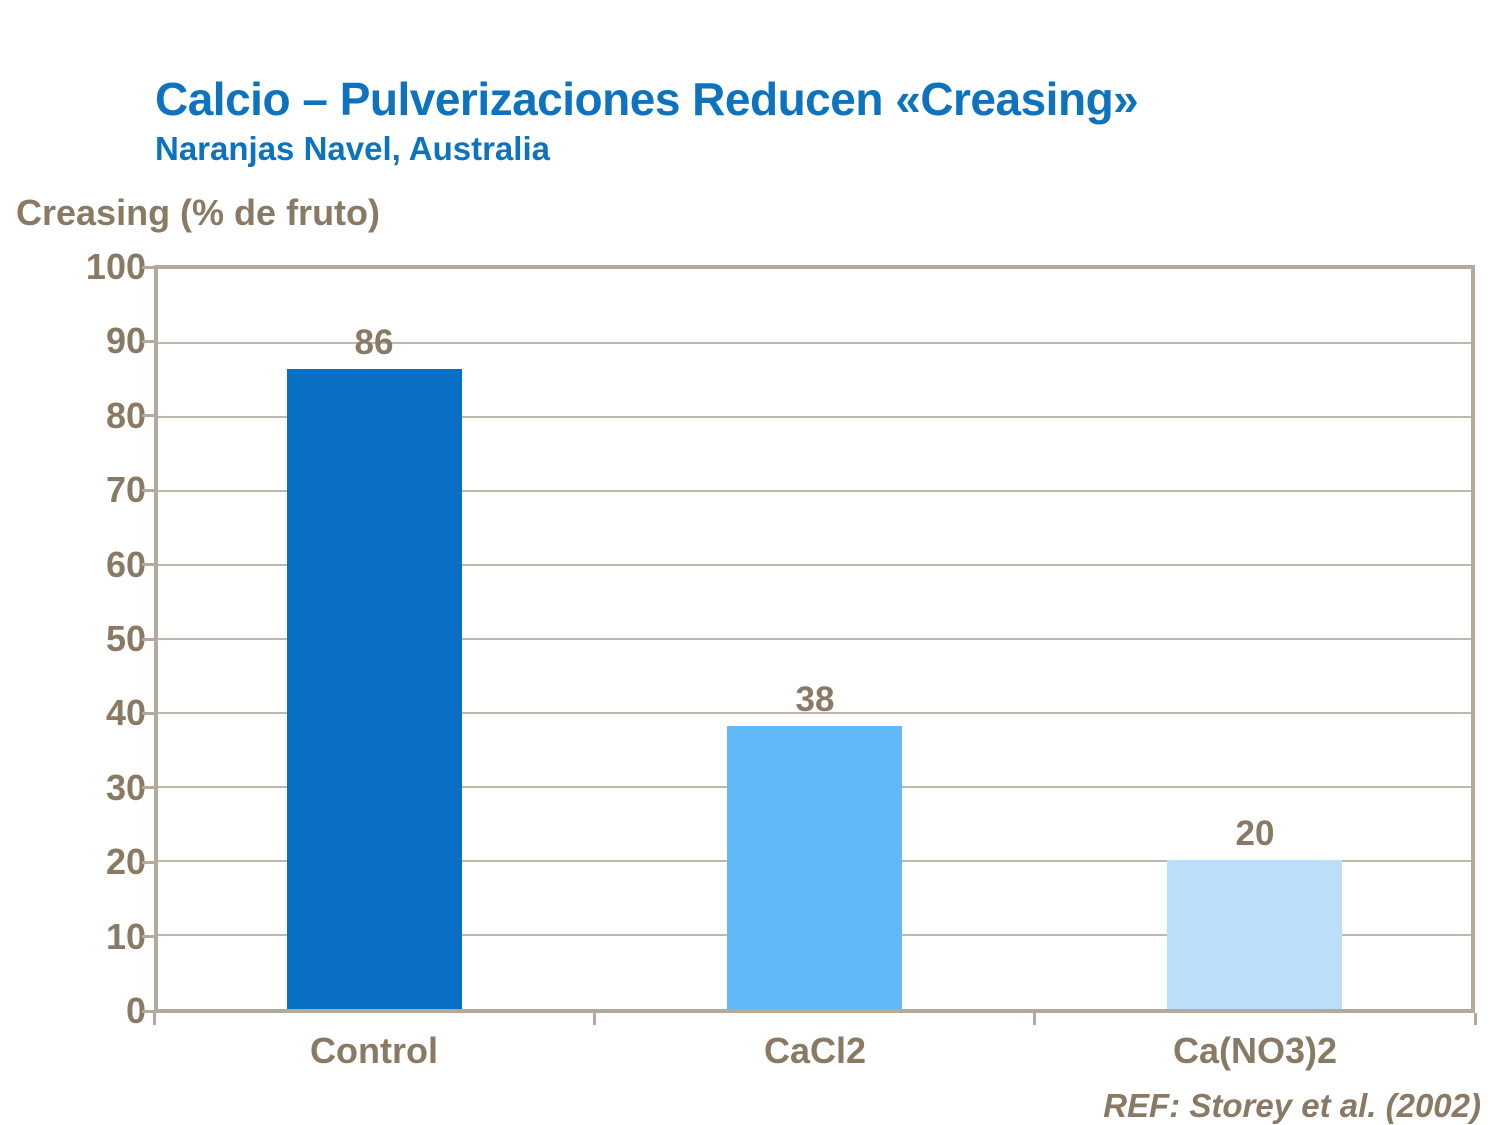  I want to click on y-axis-tick-label: 0, so click(135, 1010).